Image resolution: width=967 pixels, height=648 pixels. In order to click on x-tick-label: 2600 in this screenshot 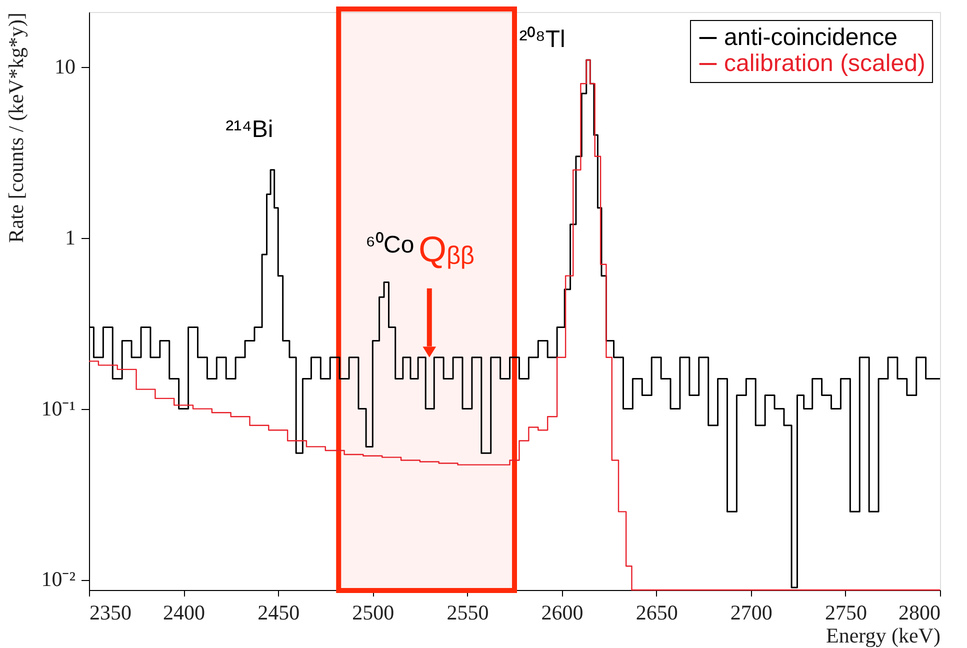, I will do `click(562, 612)`.